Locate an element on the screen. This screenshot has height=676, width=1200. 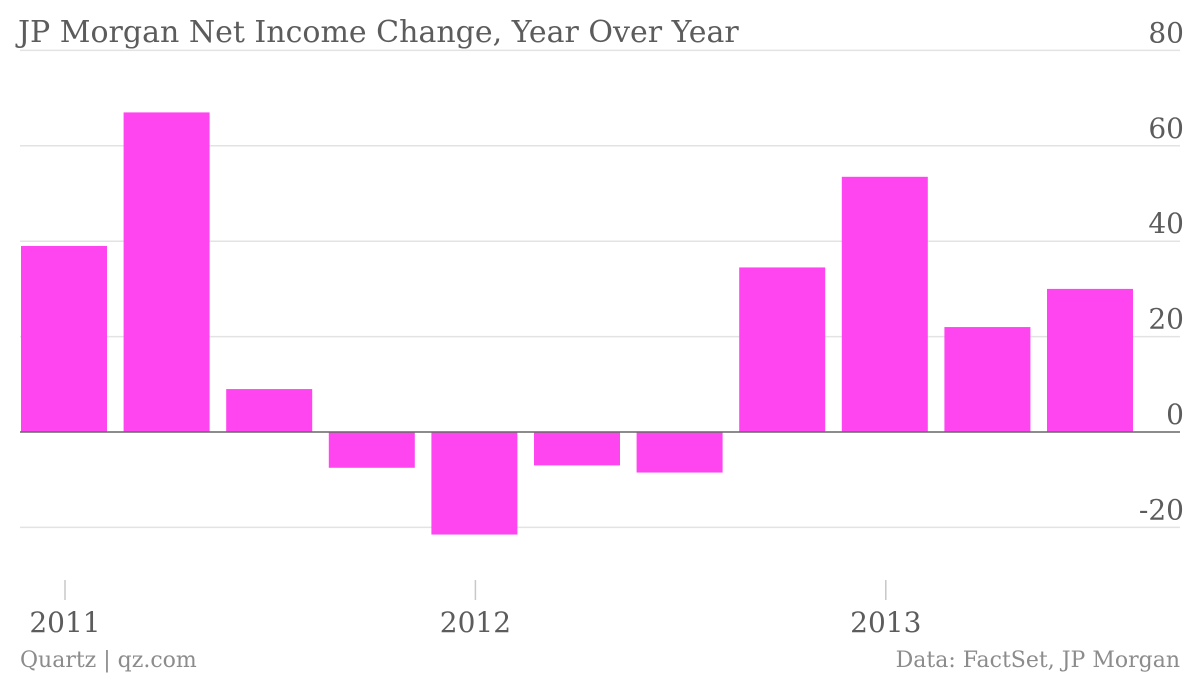
footer-source-left: Quartz | qz.com is located at coordinates (108, 660).